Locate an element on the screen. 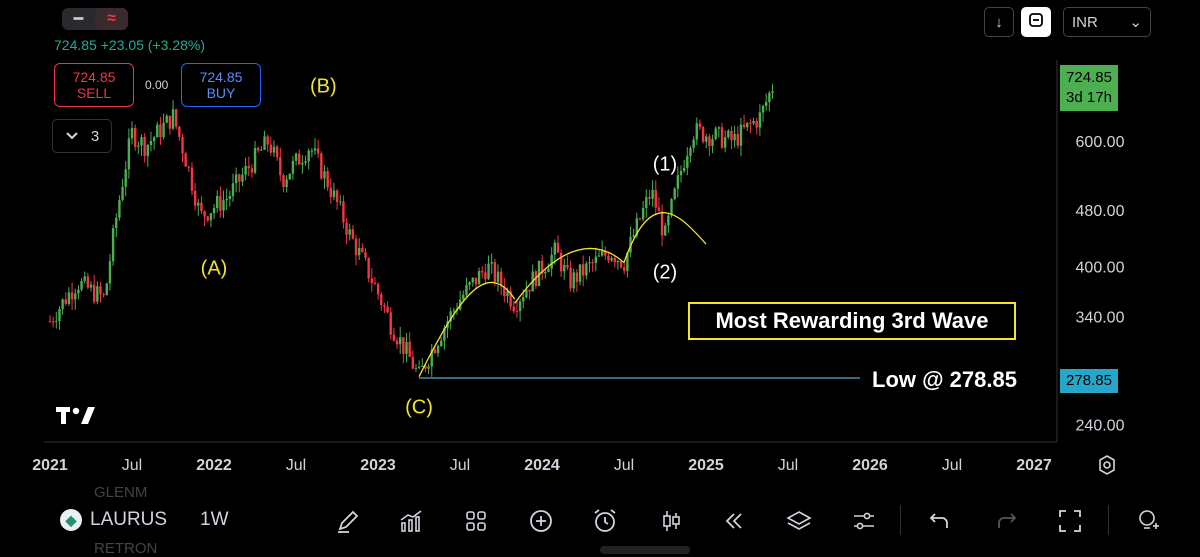 The height and width of the screenshot is (557, 1200). plus-icon is located at coordinates (541, 521).